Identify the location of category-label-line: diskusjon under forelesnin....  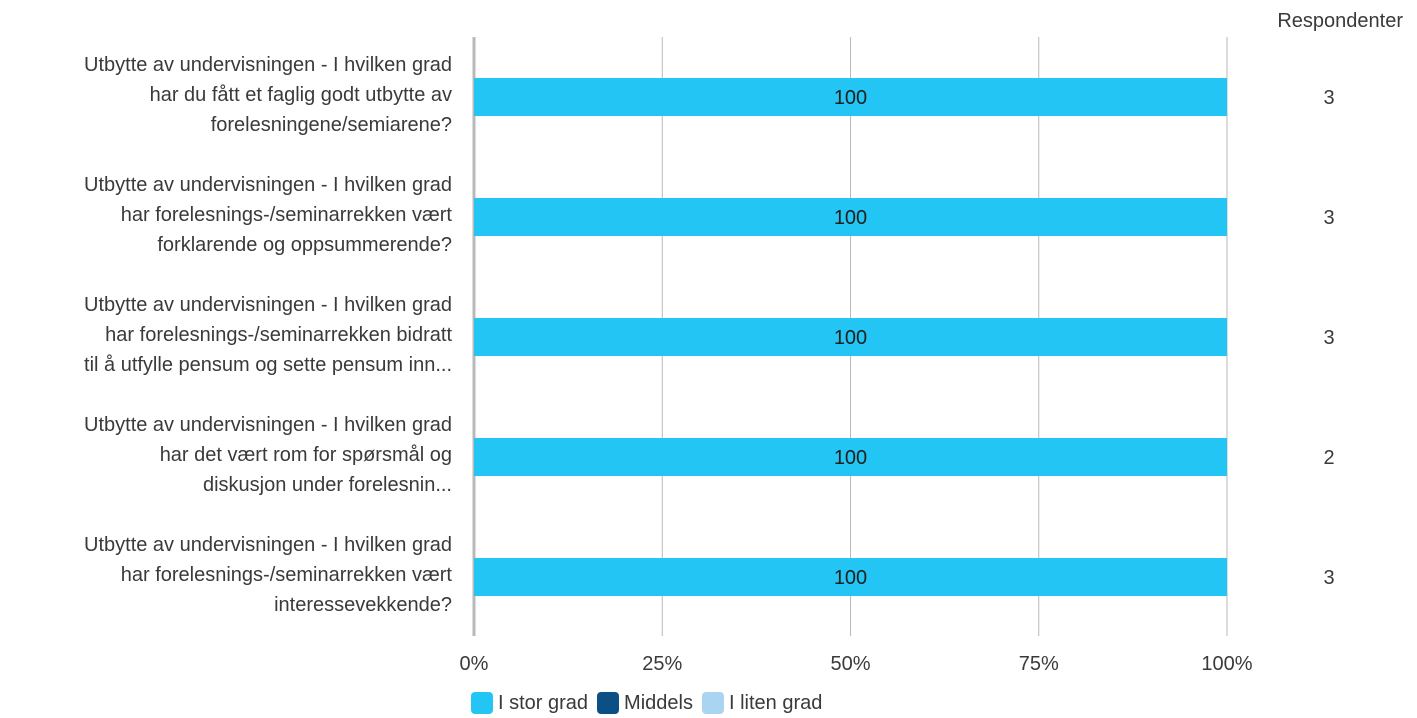
(327, 485).